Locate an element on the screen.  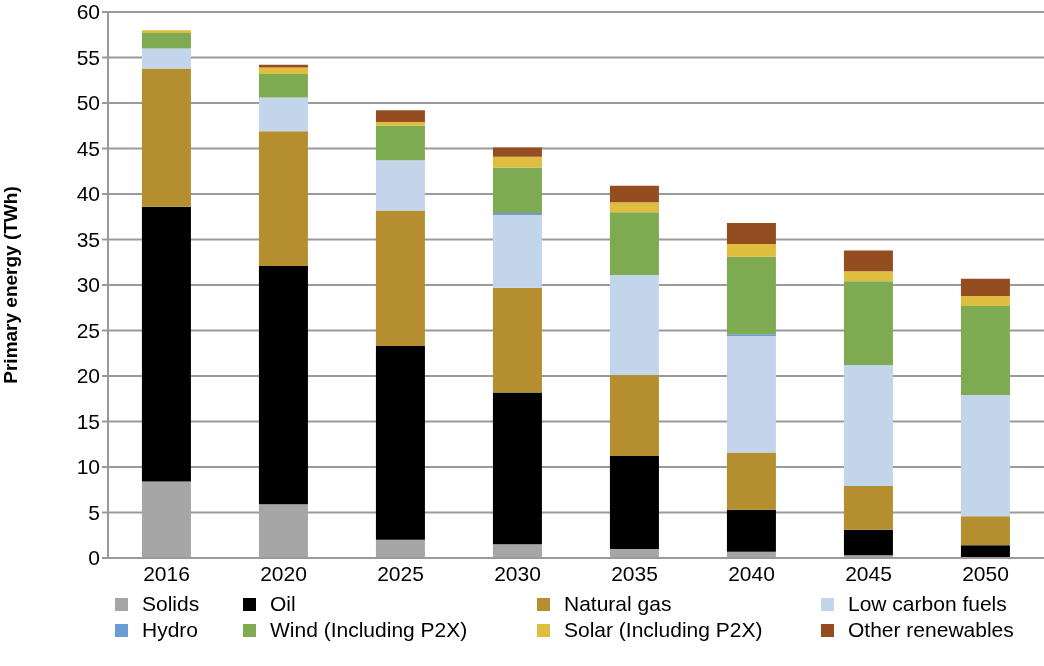
y-tick-label: 55 is located at coordinates (88, 57).